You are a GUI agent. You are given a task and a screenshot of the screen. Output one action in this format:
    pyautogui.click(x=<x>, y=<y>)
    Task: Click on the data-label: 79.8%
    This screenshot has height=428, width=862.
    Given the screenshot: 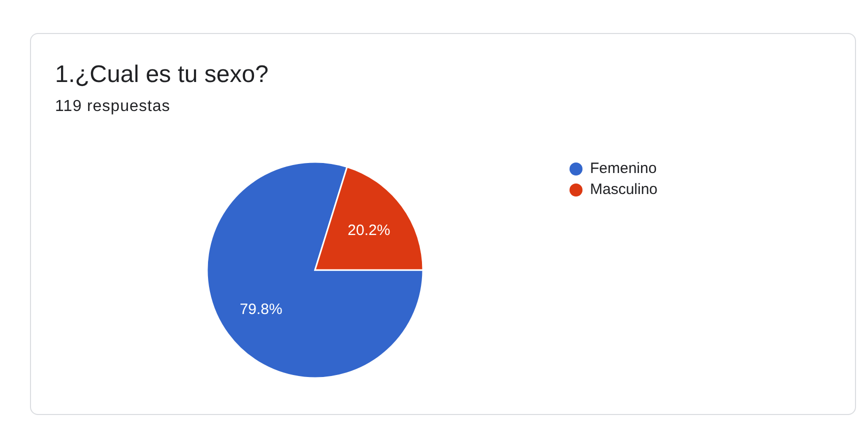 What is the action you would take?
    pyautogui.click(x=261, y=309)
    